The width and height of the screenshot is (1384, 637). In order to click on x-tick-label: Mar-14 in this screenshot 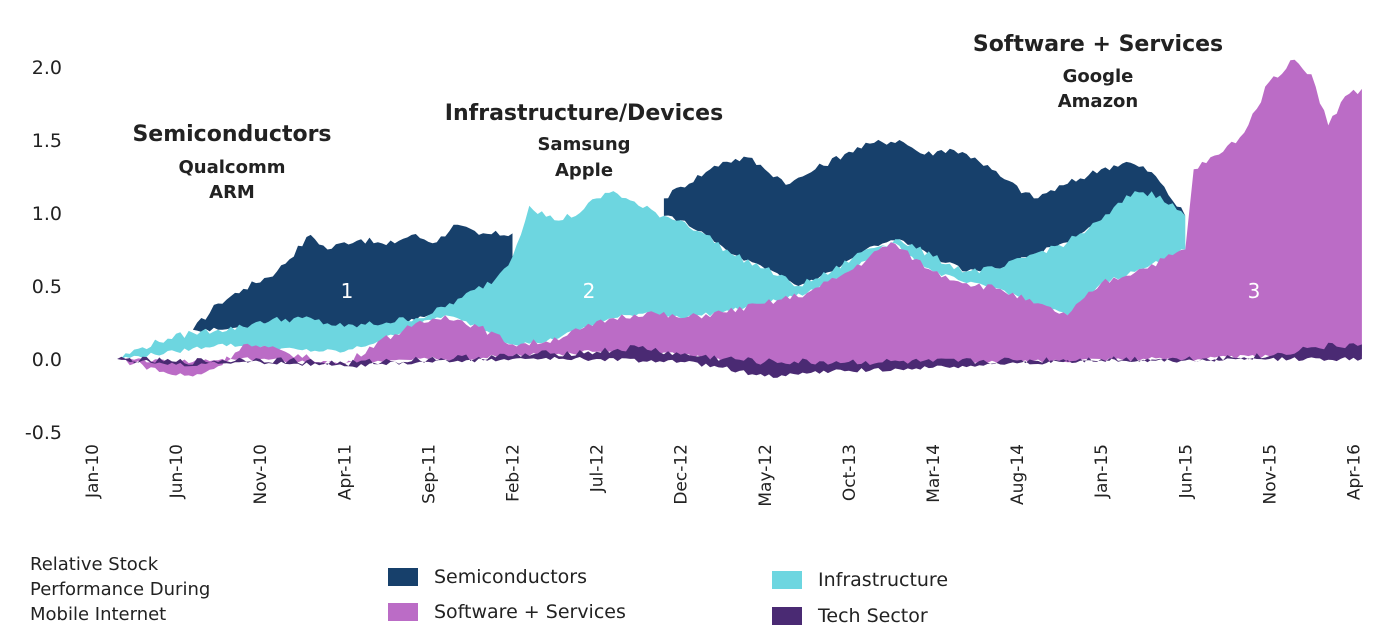, I will do `click(934, 473)`.